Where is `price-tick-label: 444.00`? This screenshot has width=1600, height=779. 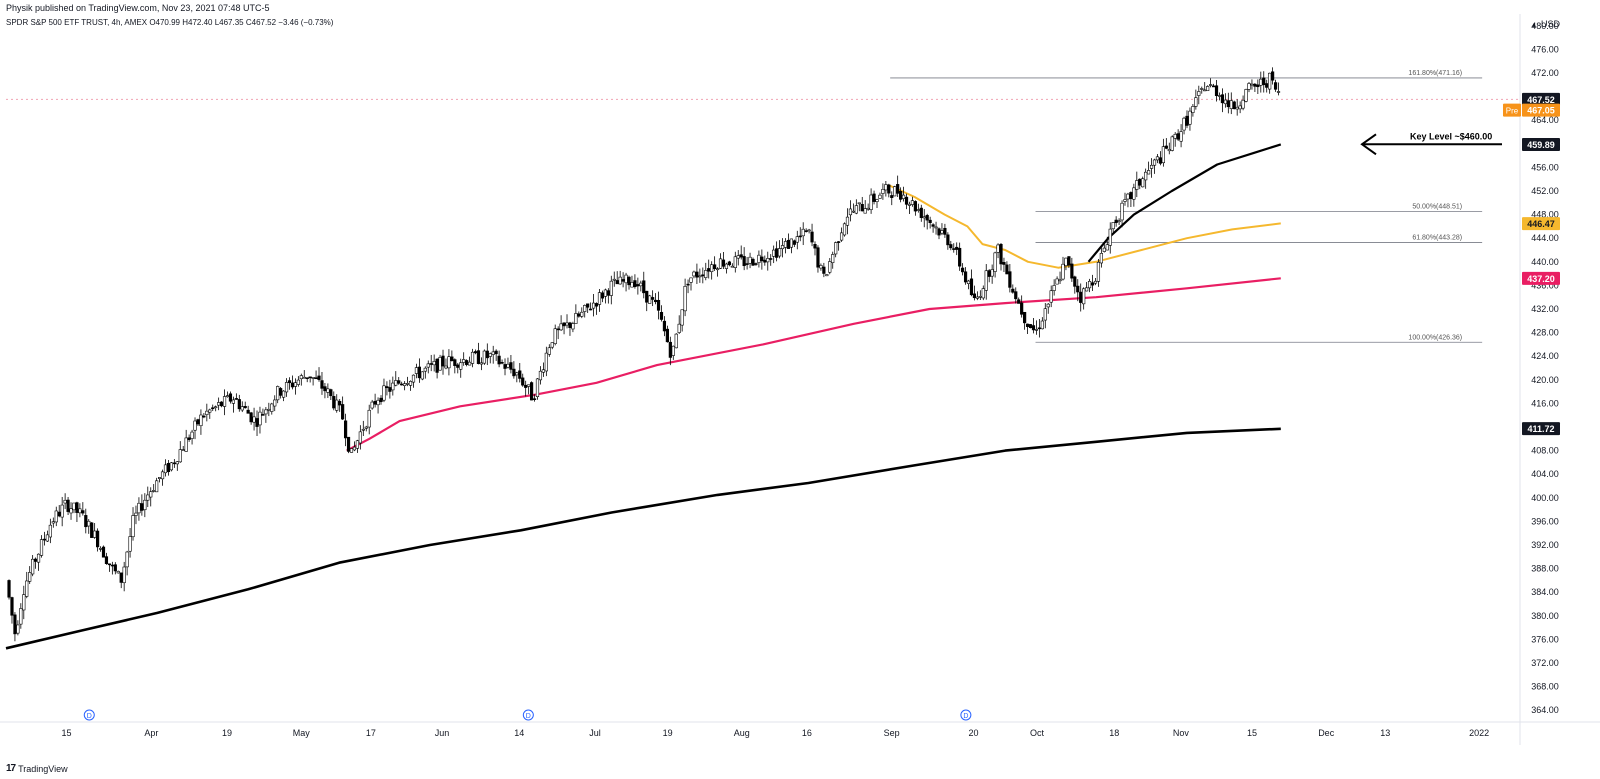 price-tick-label: 444.00 is located at coordinates (1545, 238).